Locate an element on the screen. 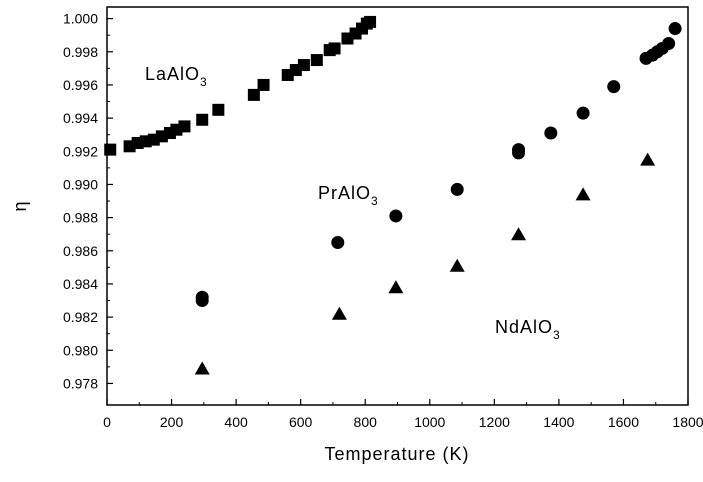 Image resolution: width=703 pixels, height=482 pixels. y-tick-label: 0.980 is located at coordinates (80, 350).